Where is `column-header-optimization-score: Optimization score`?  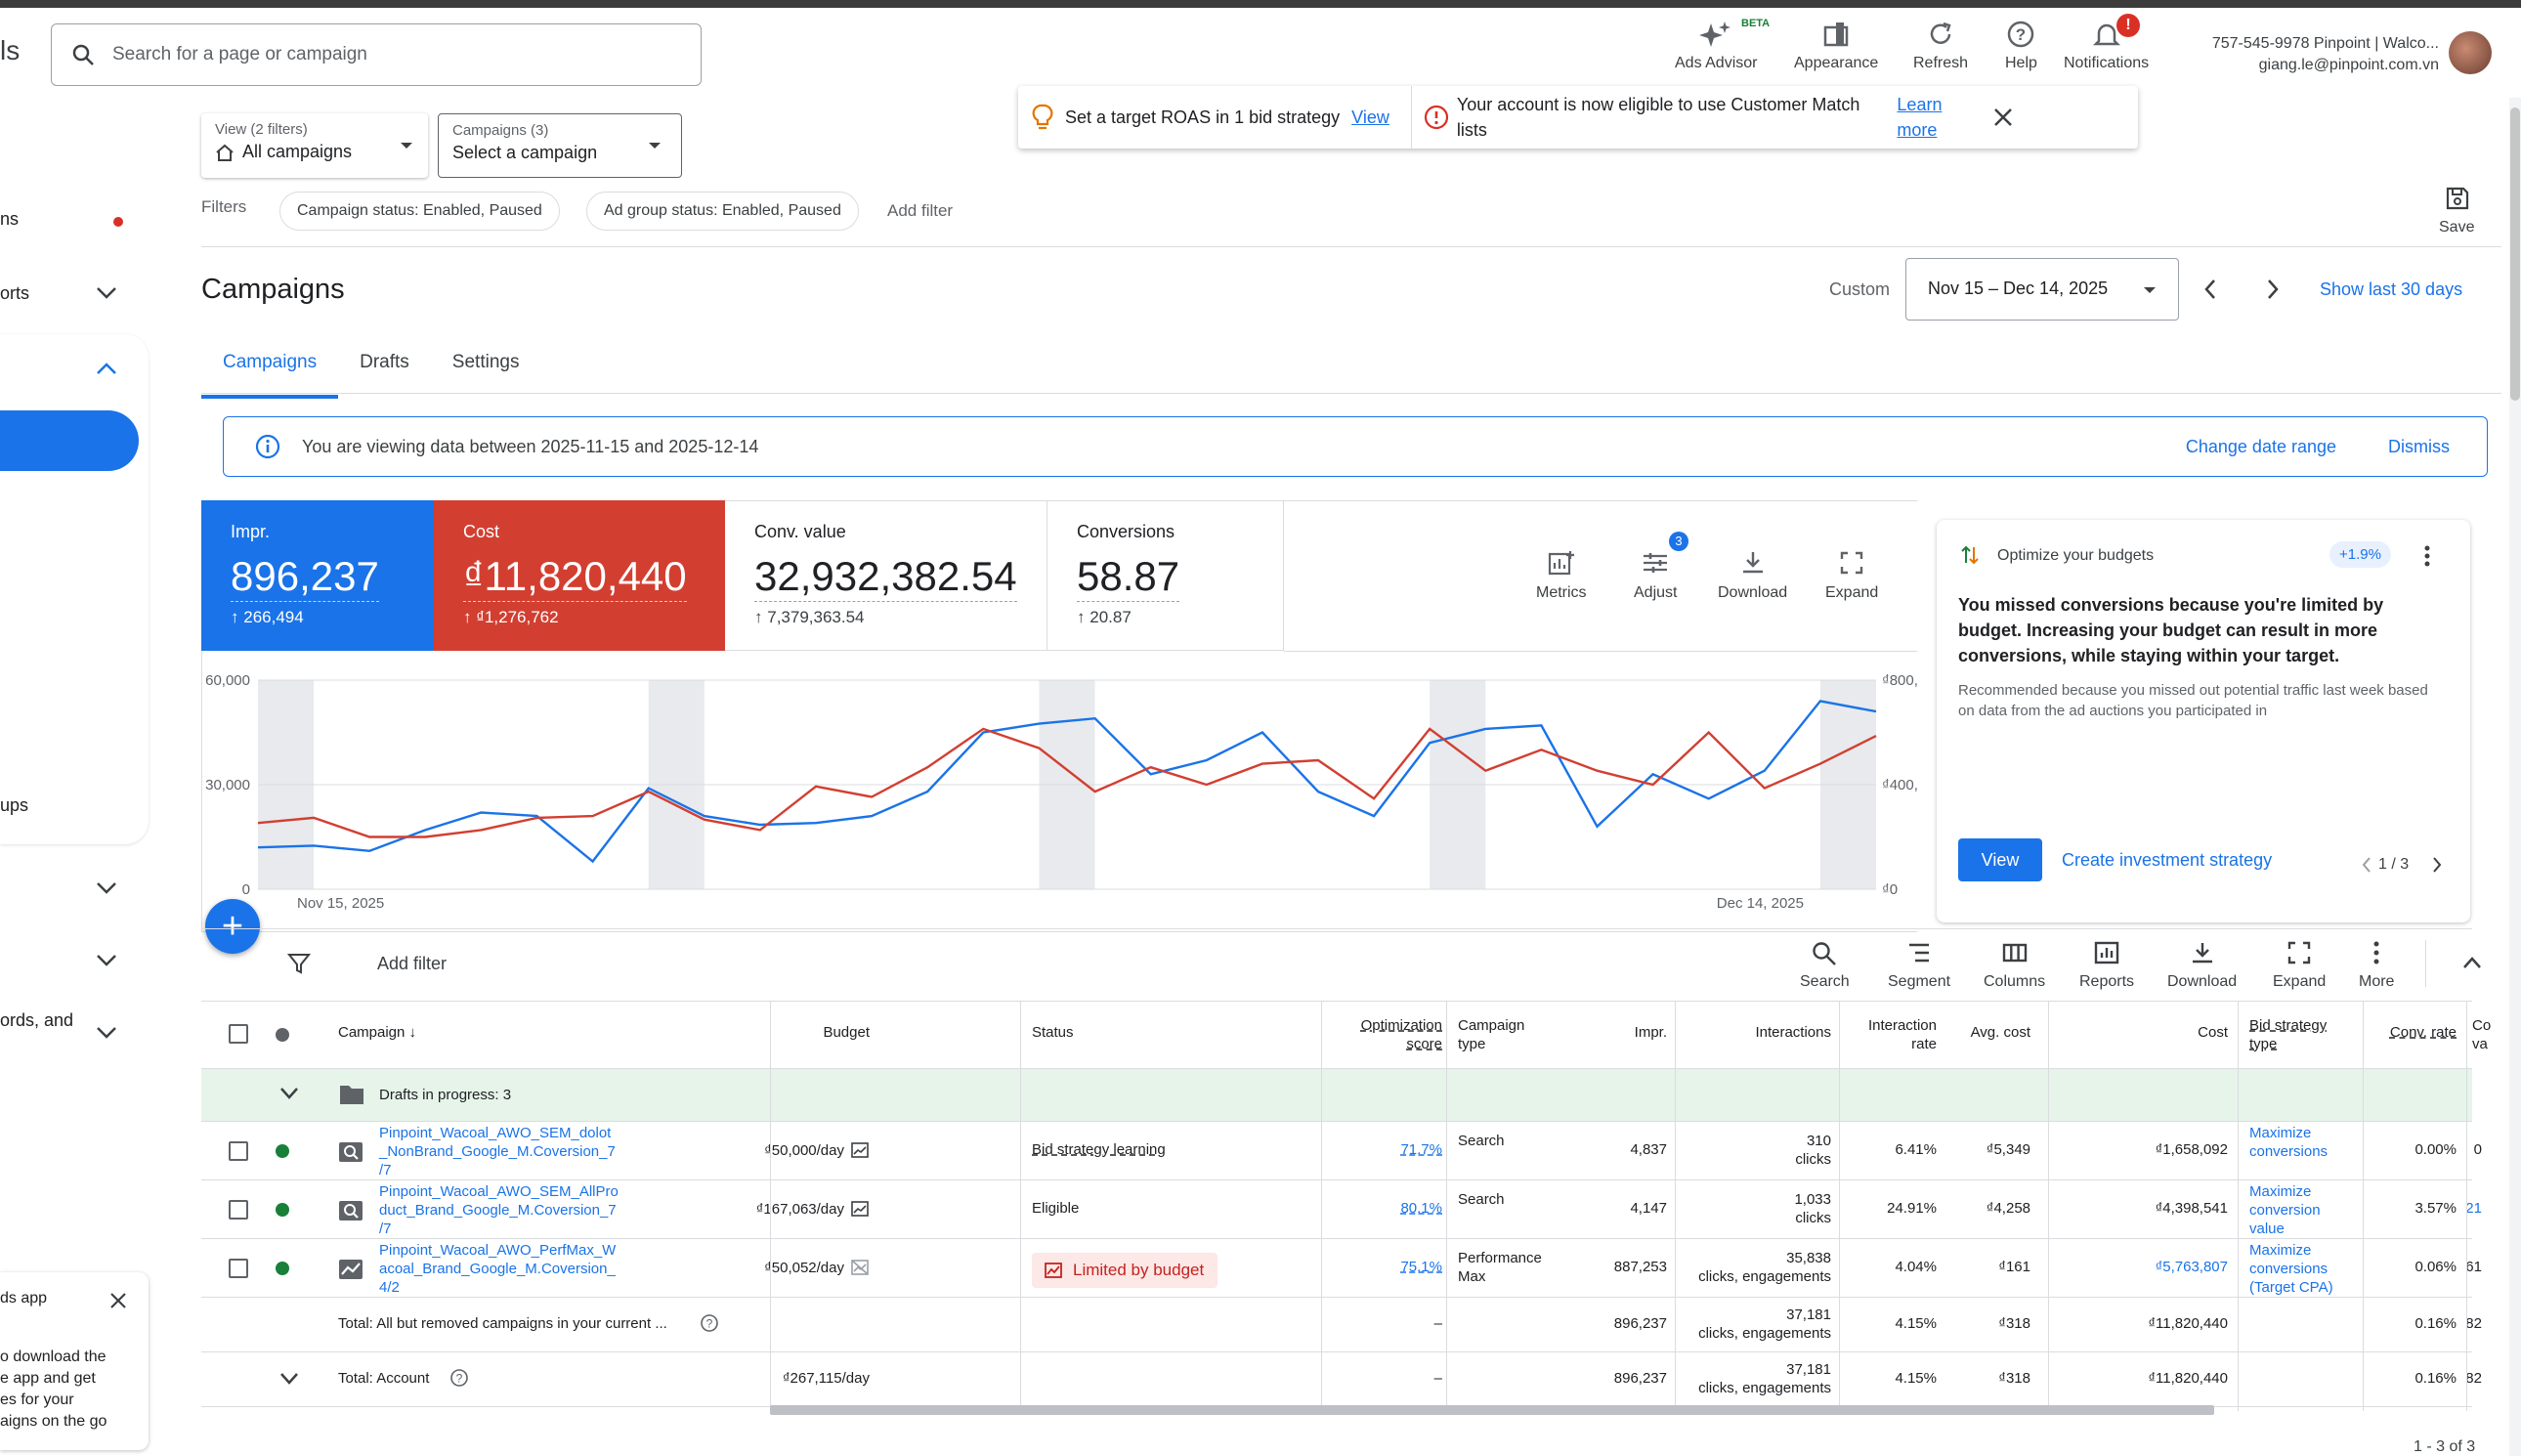
column-header-optimization-score: Optimization score is located at coordinates (1401, 1034).